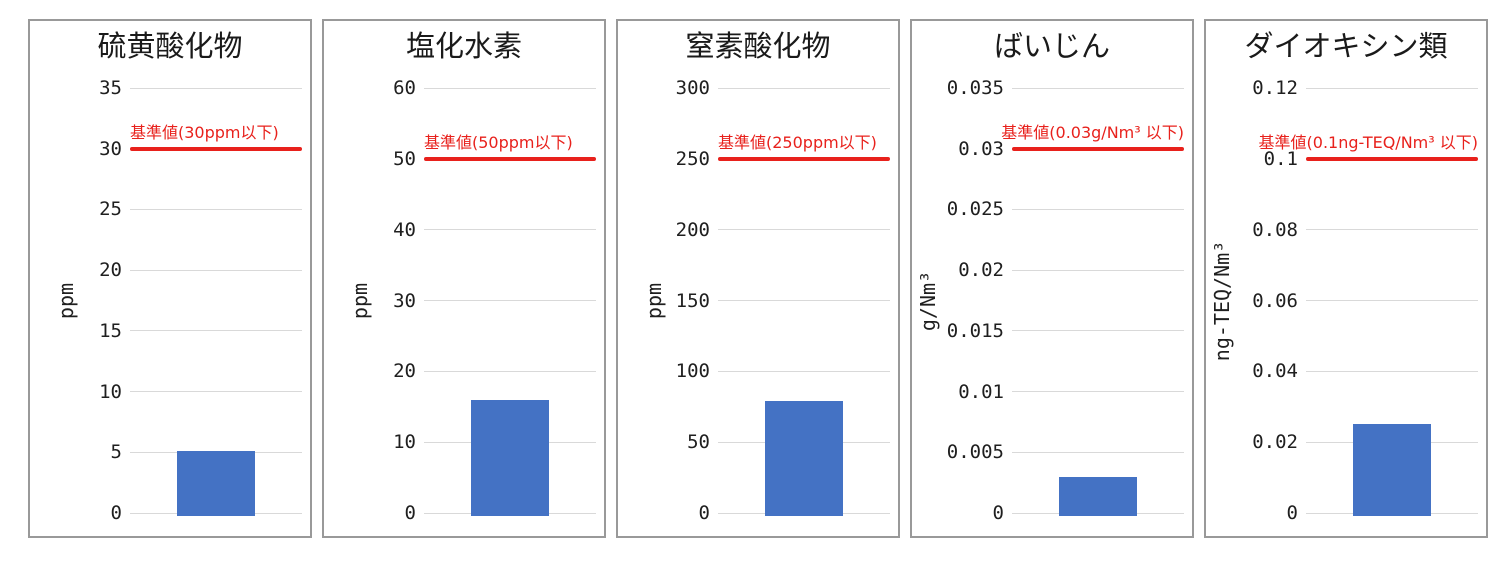 This screenshot has height=572, width=1491. I want to click on y-tick-label: 0.04, so click(1275, 371).